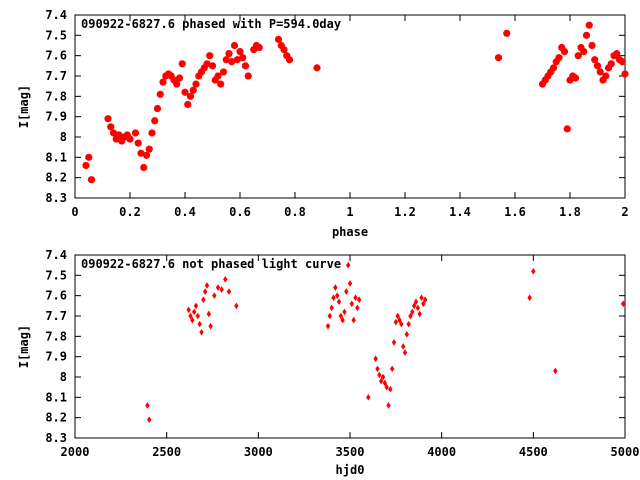  Describe the element at coordinates (240, 212) in the screenshot. I see `x-tick-label: 0.6` at that location.